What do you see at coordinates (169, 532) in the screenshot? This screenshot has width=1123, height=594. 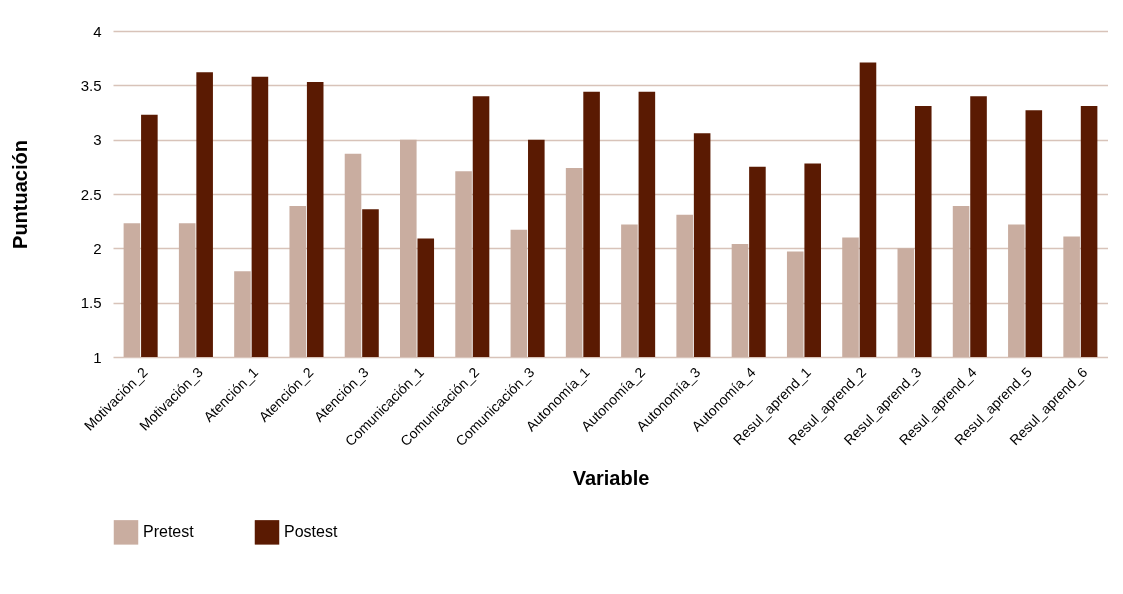 I see `legend-label: Pretest` at bounding box center [169, 532].